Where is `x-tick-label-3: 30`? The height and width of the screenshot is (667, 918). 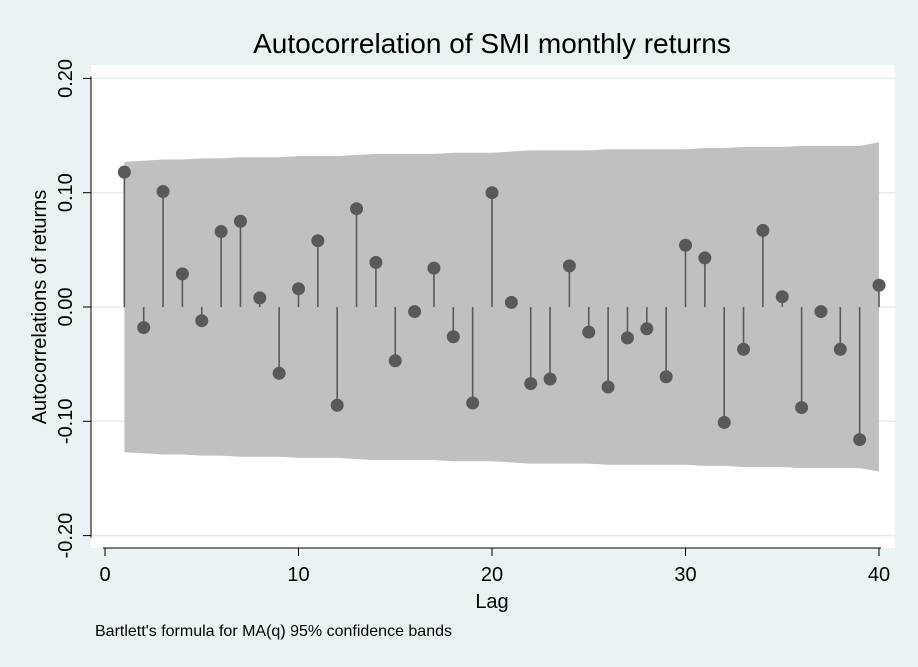 x-tick-label-3: 30 is located at coordinates (685, 575).